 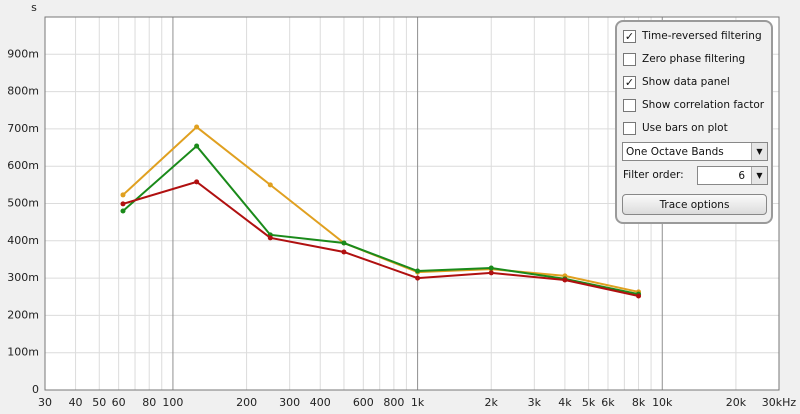 I want to click on option-label: Use bars on plot, so click(x=685, y=128).